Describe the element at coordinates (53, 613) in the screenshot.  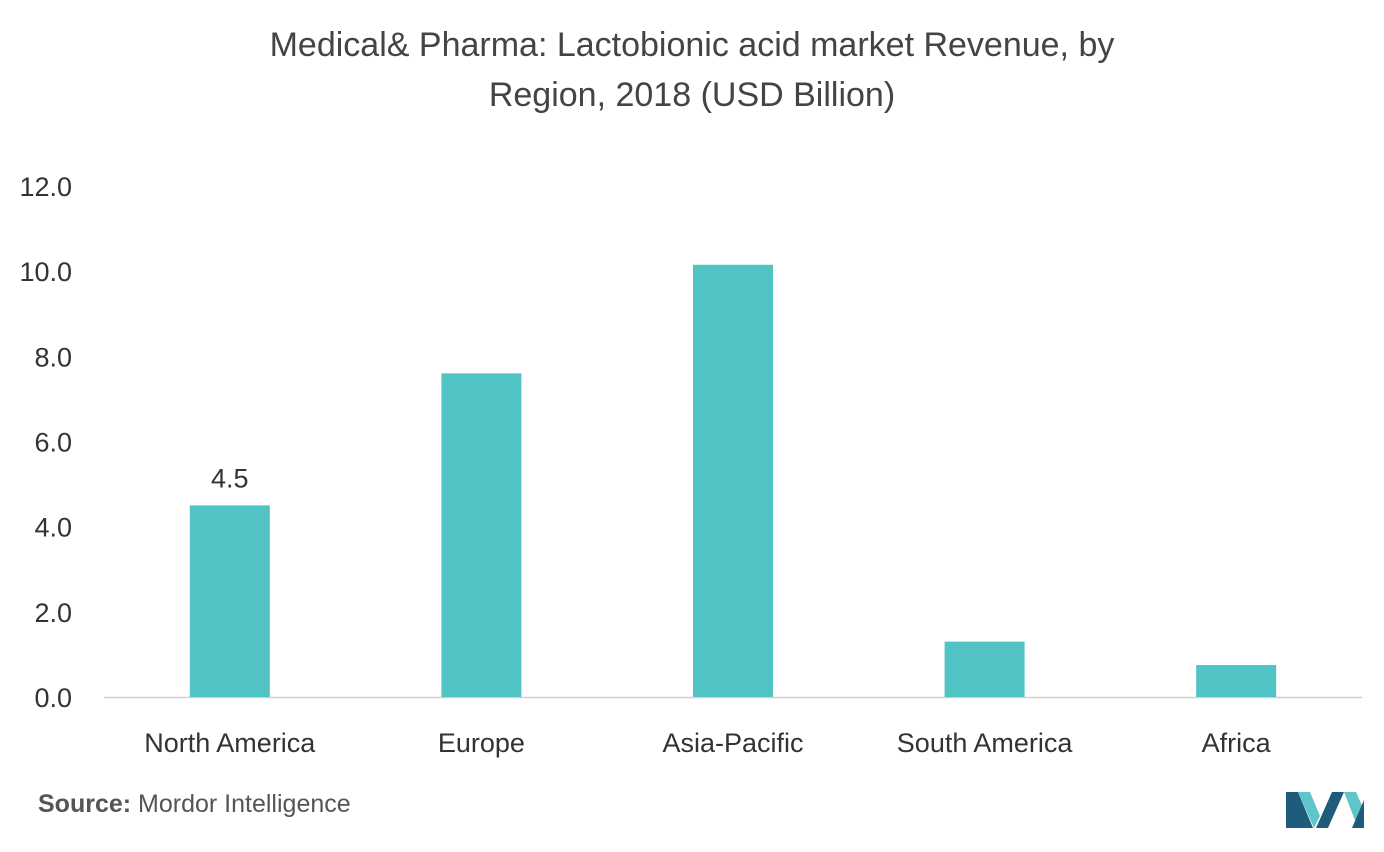
I see `y-tick-label: 2.0` at that location.